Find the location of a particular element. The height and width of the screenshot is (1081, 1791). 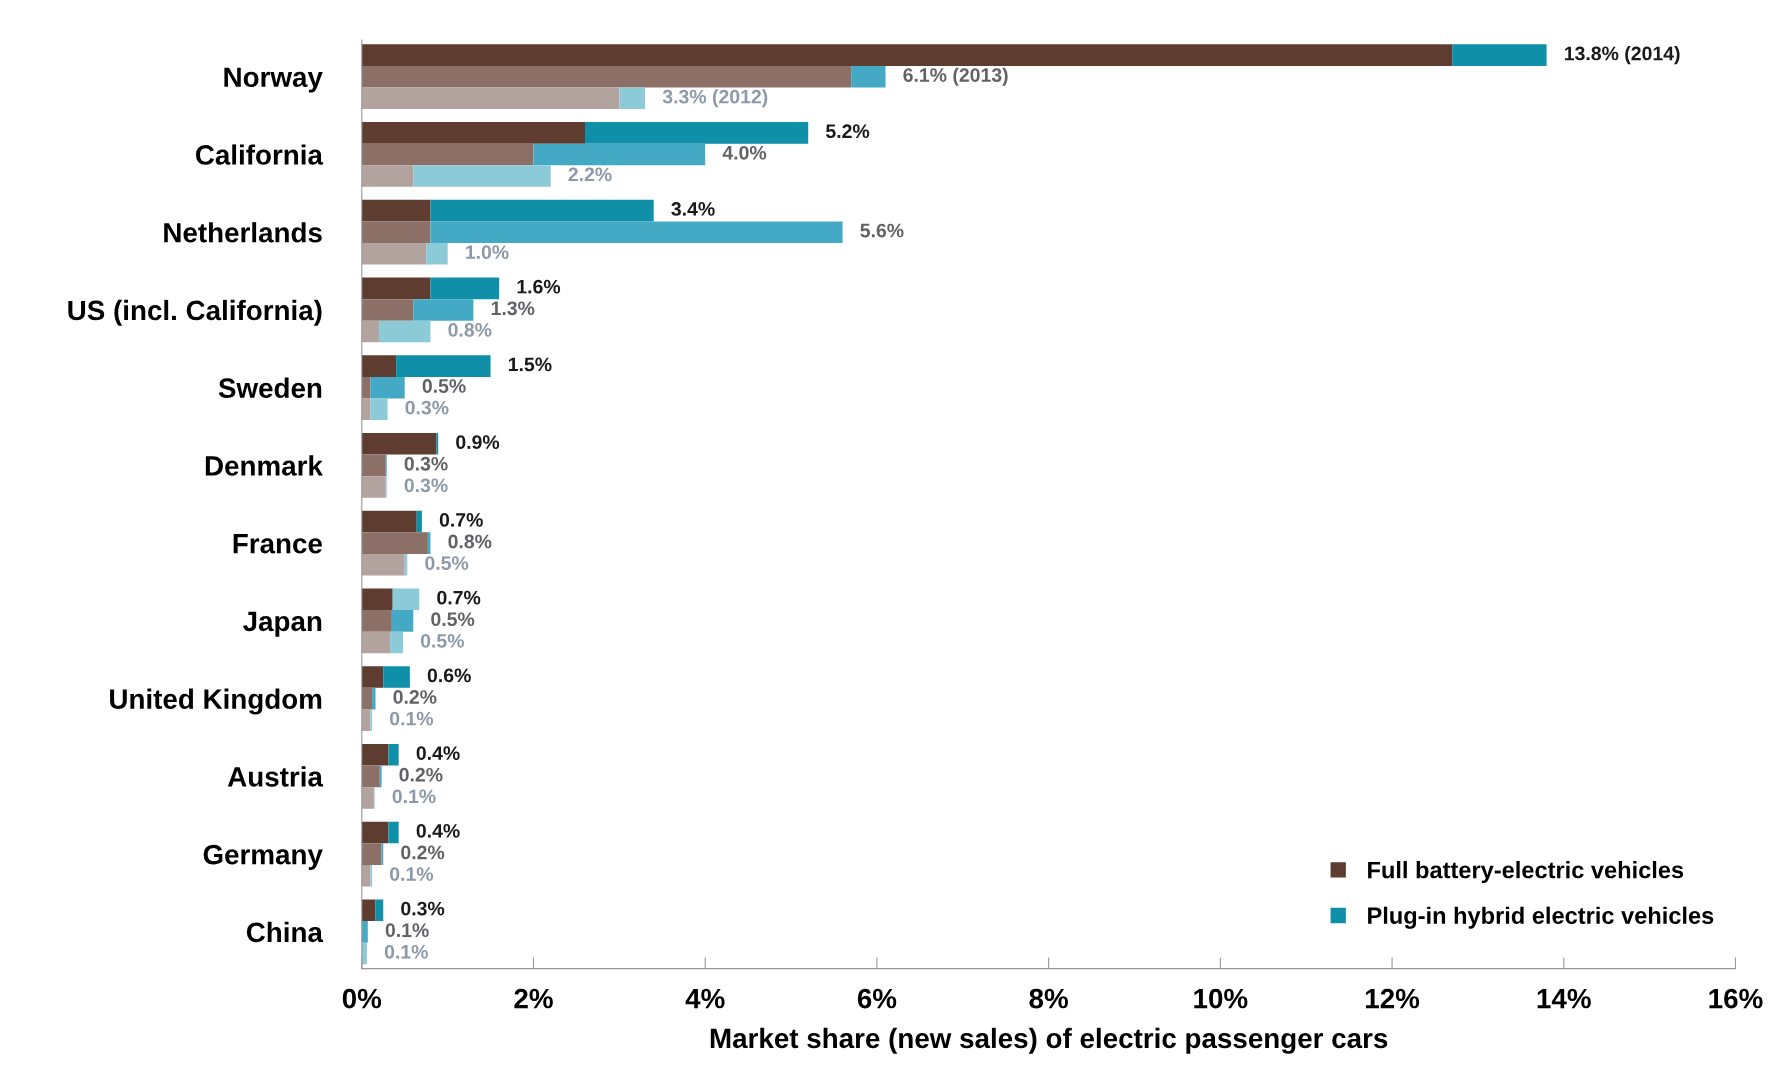

total-label: 13.8% (2014) is located at coordinates (1622, 55).